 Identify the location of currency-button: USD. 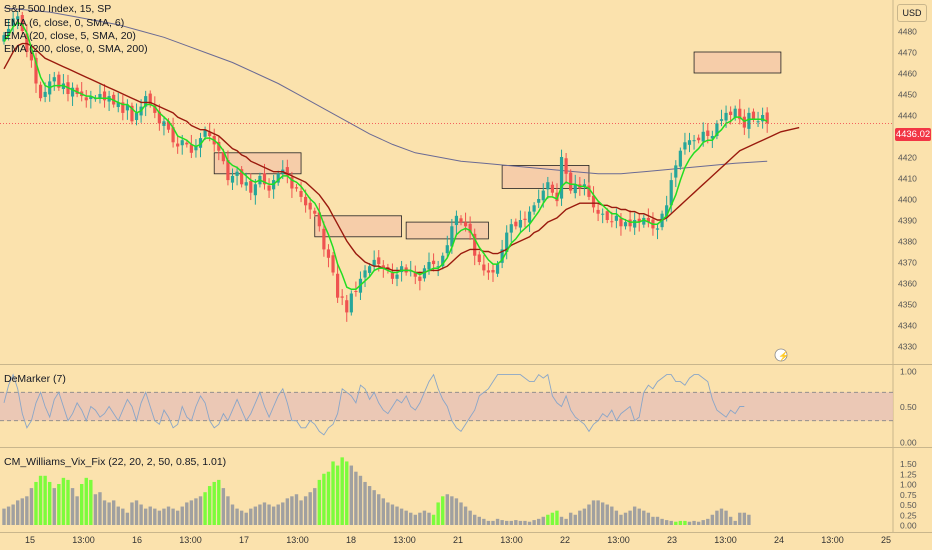
(912, 13).